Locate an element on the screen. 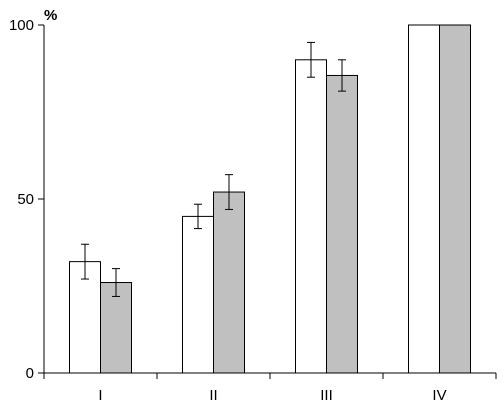 The width and height of the screenshot is (504, 410). y-axis: 0 50 100 is located at coordinates (27, 199).